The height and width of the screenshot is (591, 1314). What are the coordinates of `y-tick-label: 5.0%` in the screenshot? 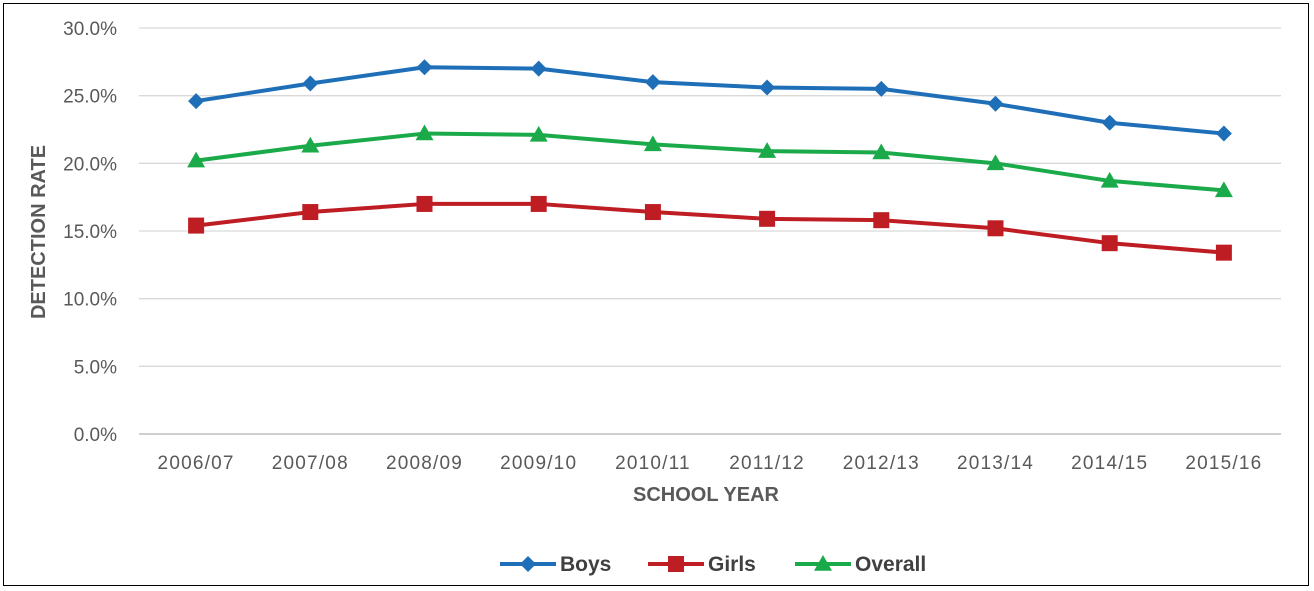 It's located at (95, 367).